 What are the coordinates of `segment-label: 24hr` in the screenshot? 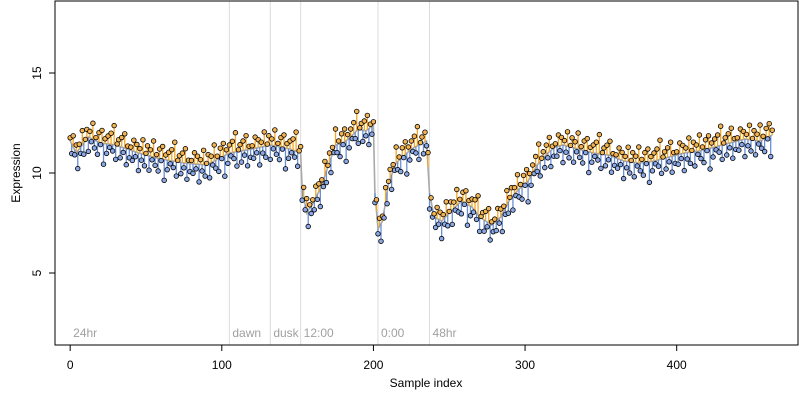 It's located at (85, 333).